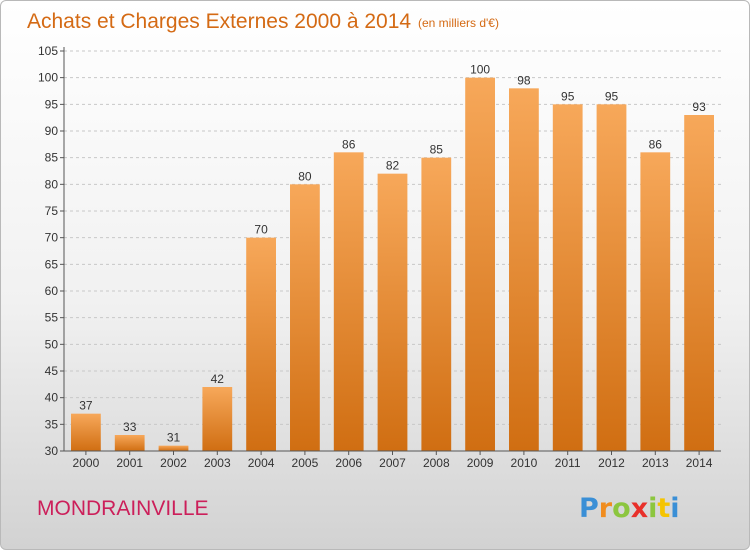 Image resolution: width=750 pixels, height=550 pixels. I want to click on y-tick-label: 85, so click(52, 158).